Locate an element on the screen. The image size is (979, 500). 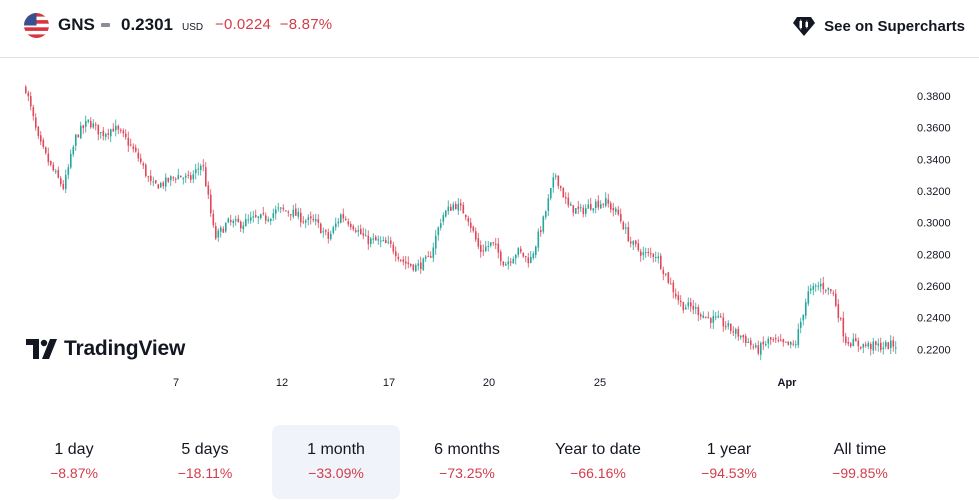
period-tab: Year to date −66.16% is located at coordinates (598, 462).